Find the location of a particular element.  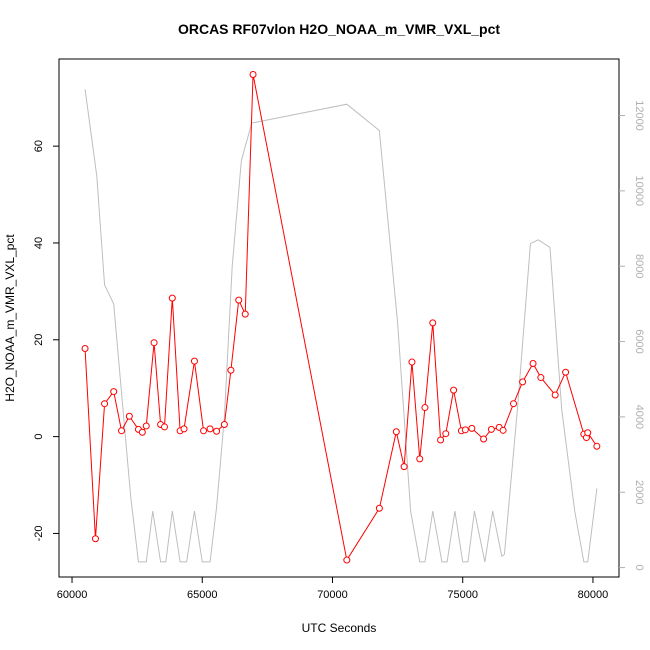

y-axis-label: H2O_NOAA_m_VMR_VXL_pct is located at coordinates (10, 318).